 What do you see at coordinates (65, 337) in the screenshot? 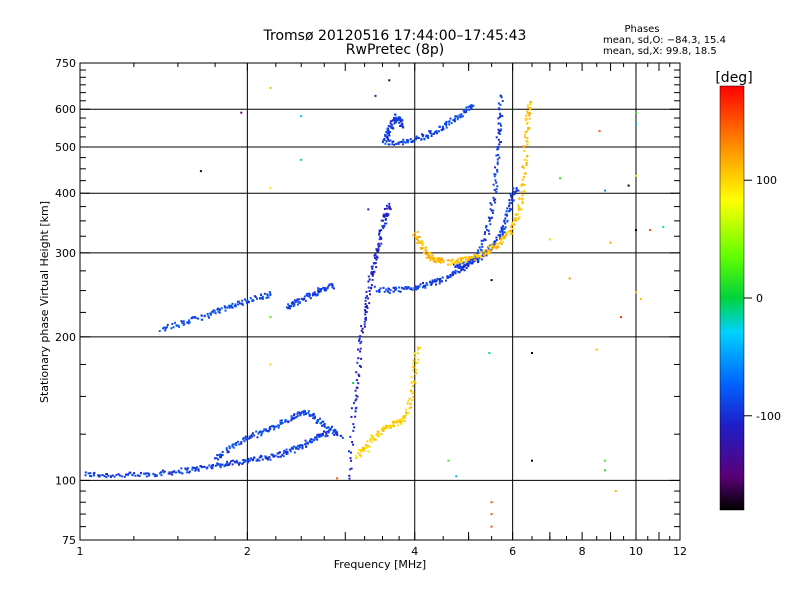
I see `y-tick-label: 200` at bounding box center [65, 337].